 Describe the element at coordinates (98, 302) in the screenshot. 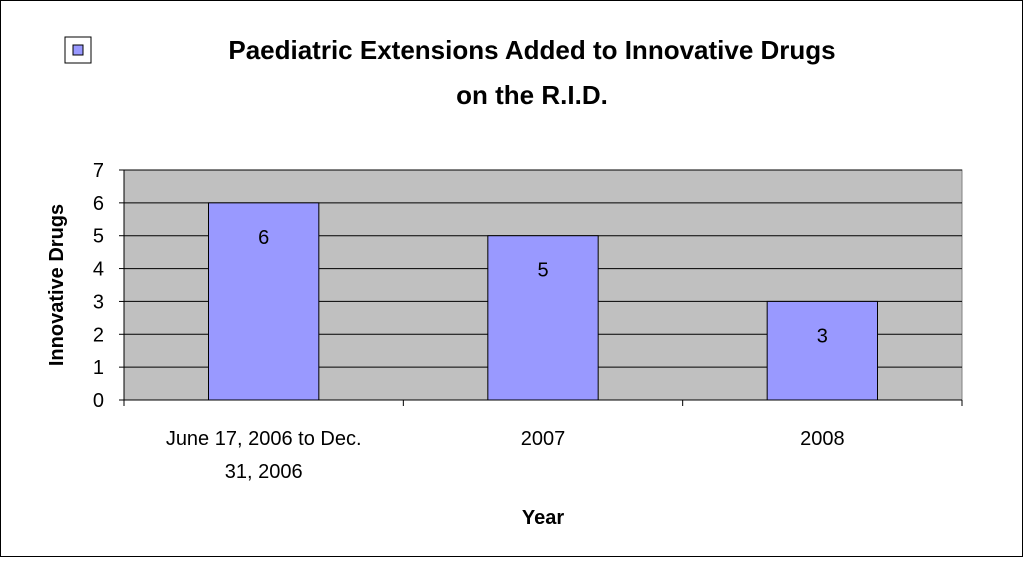

I see `y-tick-label: 3` at that location.